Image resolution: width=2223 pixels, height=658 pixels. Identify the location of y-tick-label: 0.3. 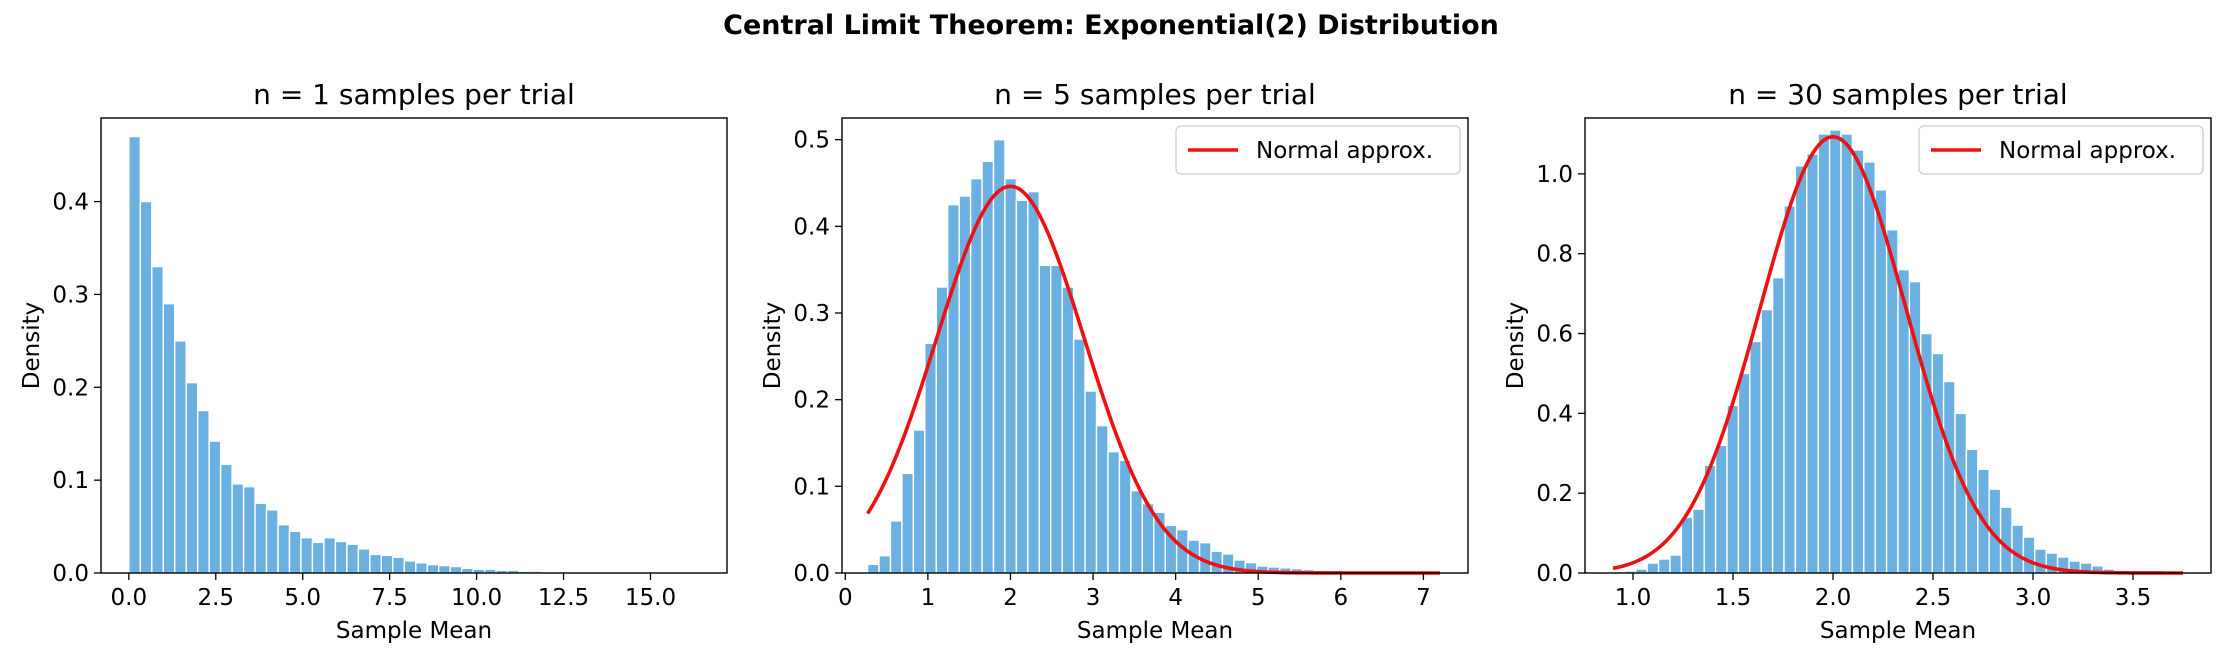
(70, 295).